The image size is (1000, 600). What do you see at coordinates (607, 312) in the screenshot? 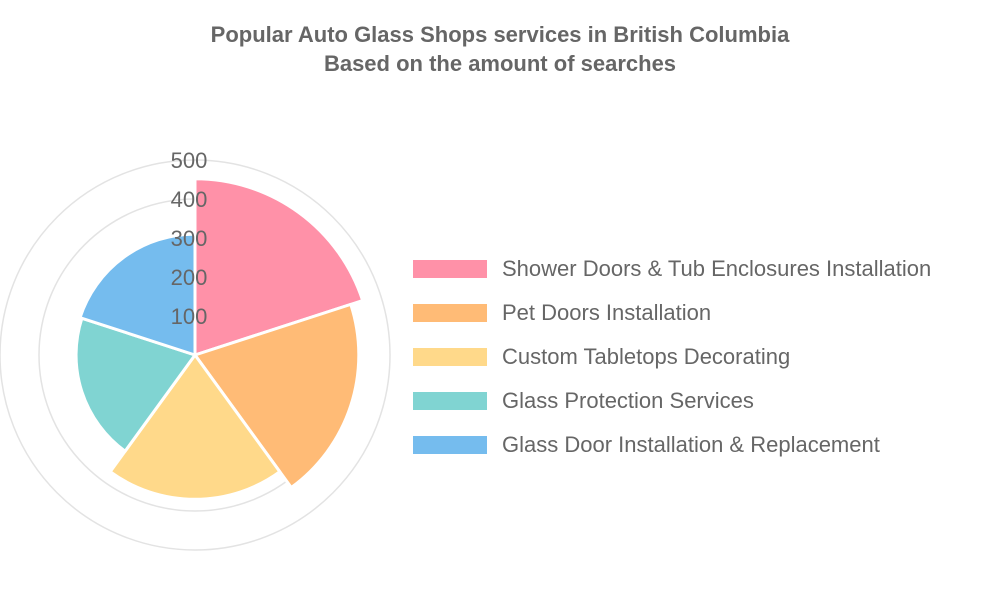
I see `legend-label: Pet Doors Installation` at bounding box center [607, 312].